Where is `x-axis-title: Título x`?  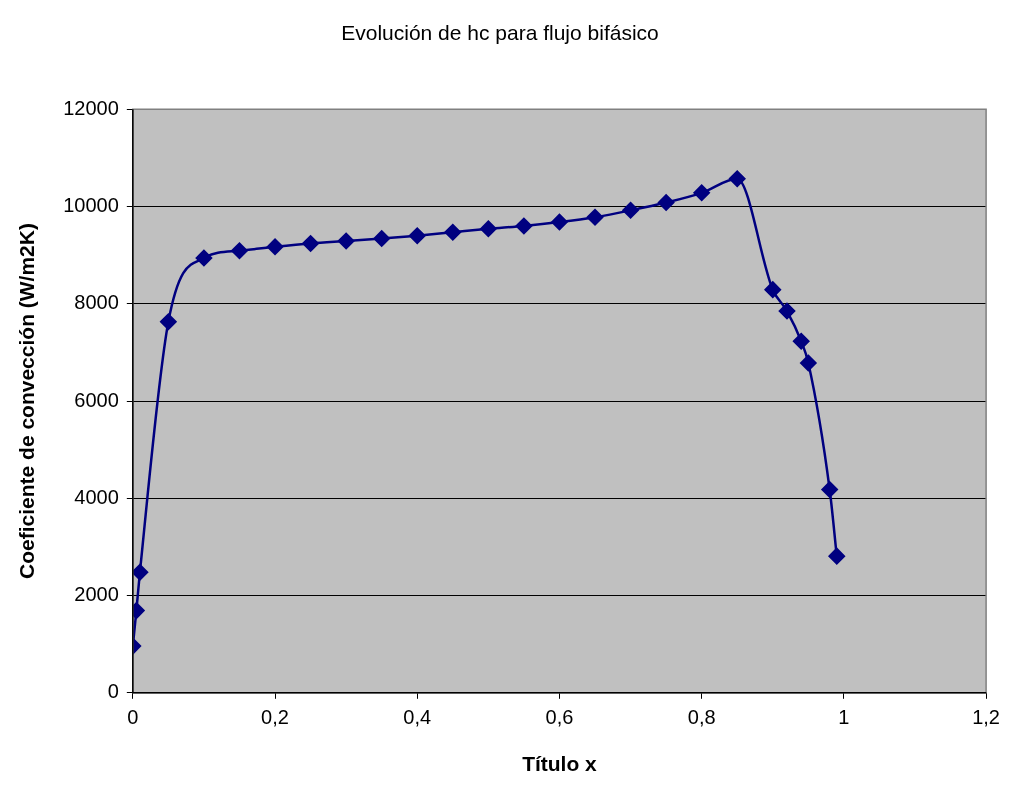 x-axis-title: Título x is located at coordinates (560, 764).